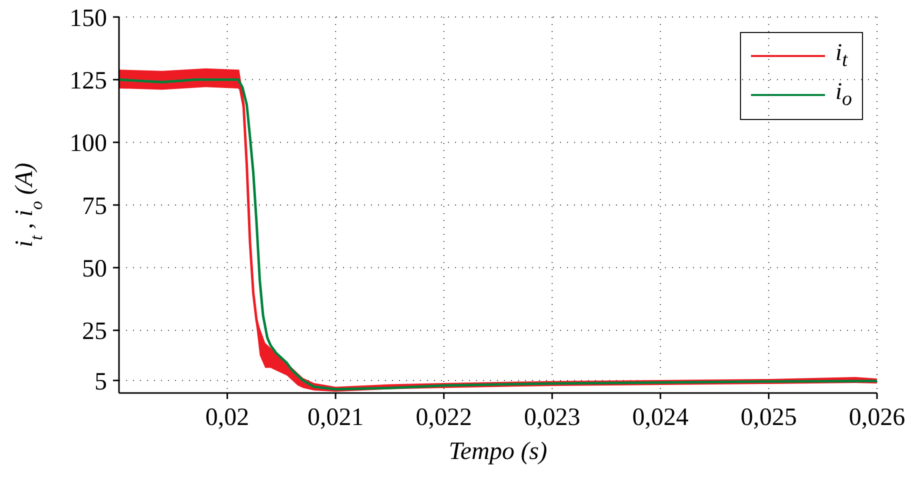 The width and height of the screenshot is (917, 478). I want to click on x-tick-label: 0,024, so click(661, 417).